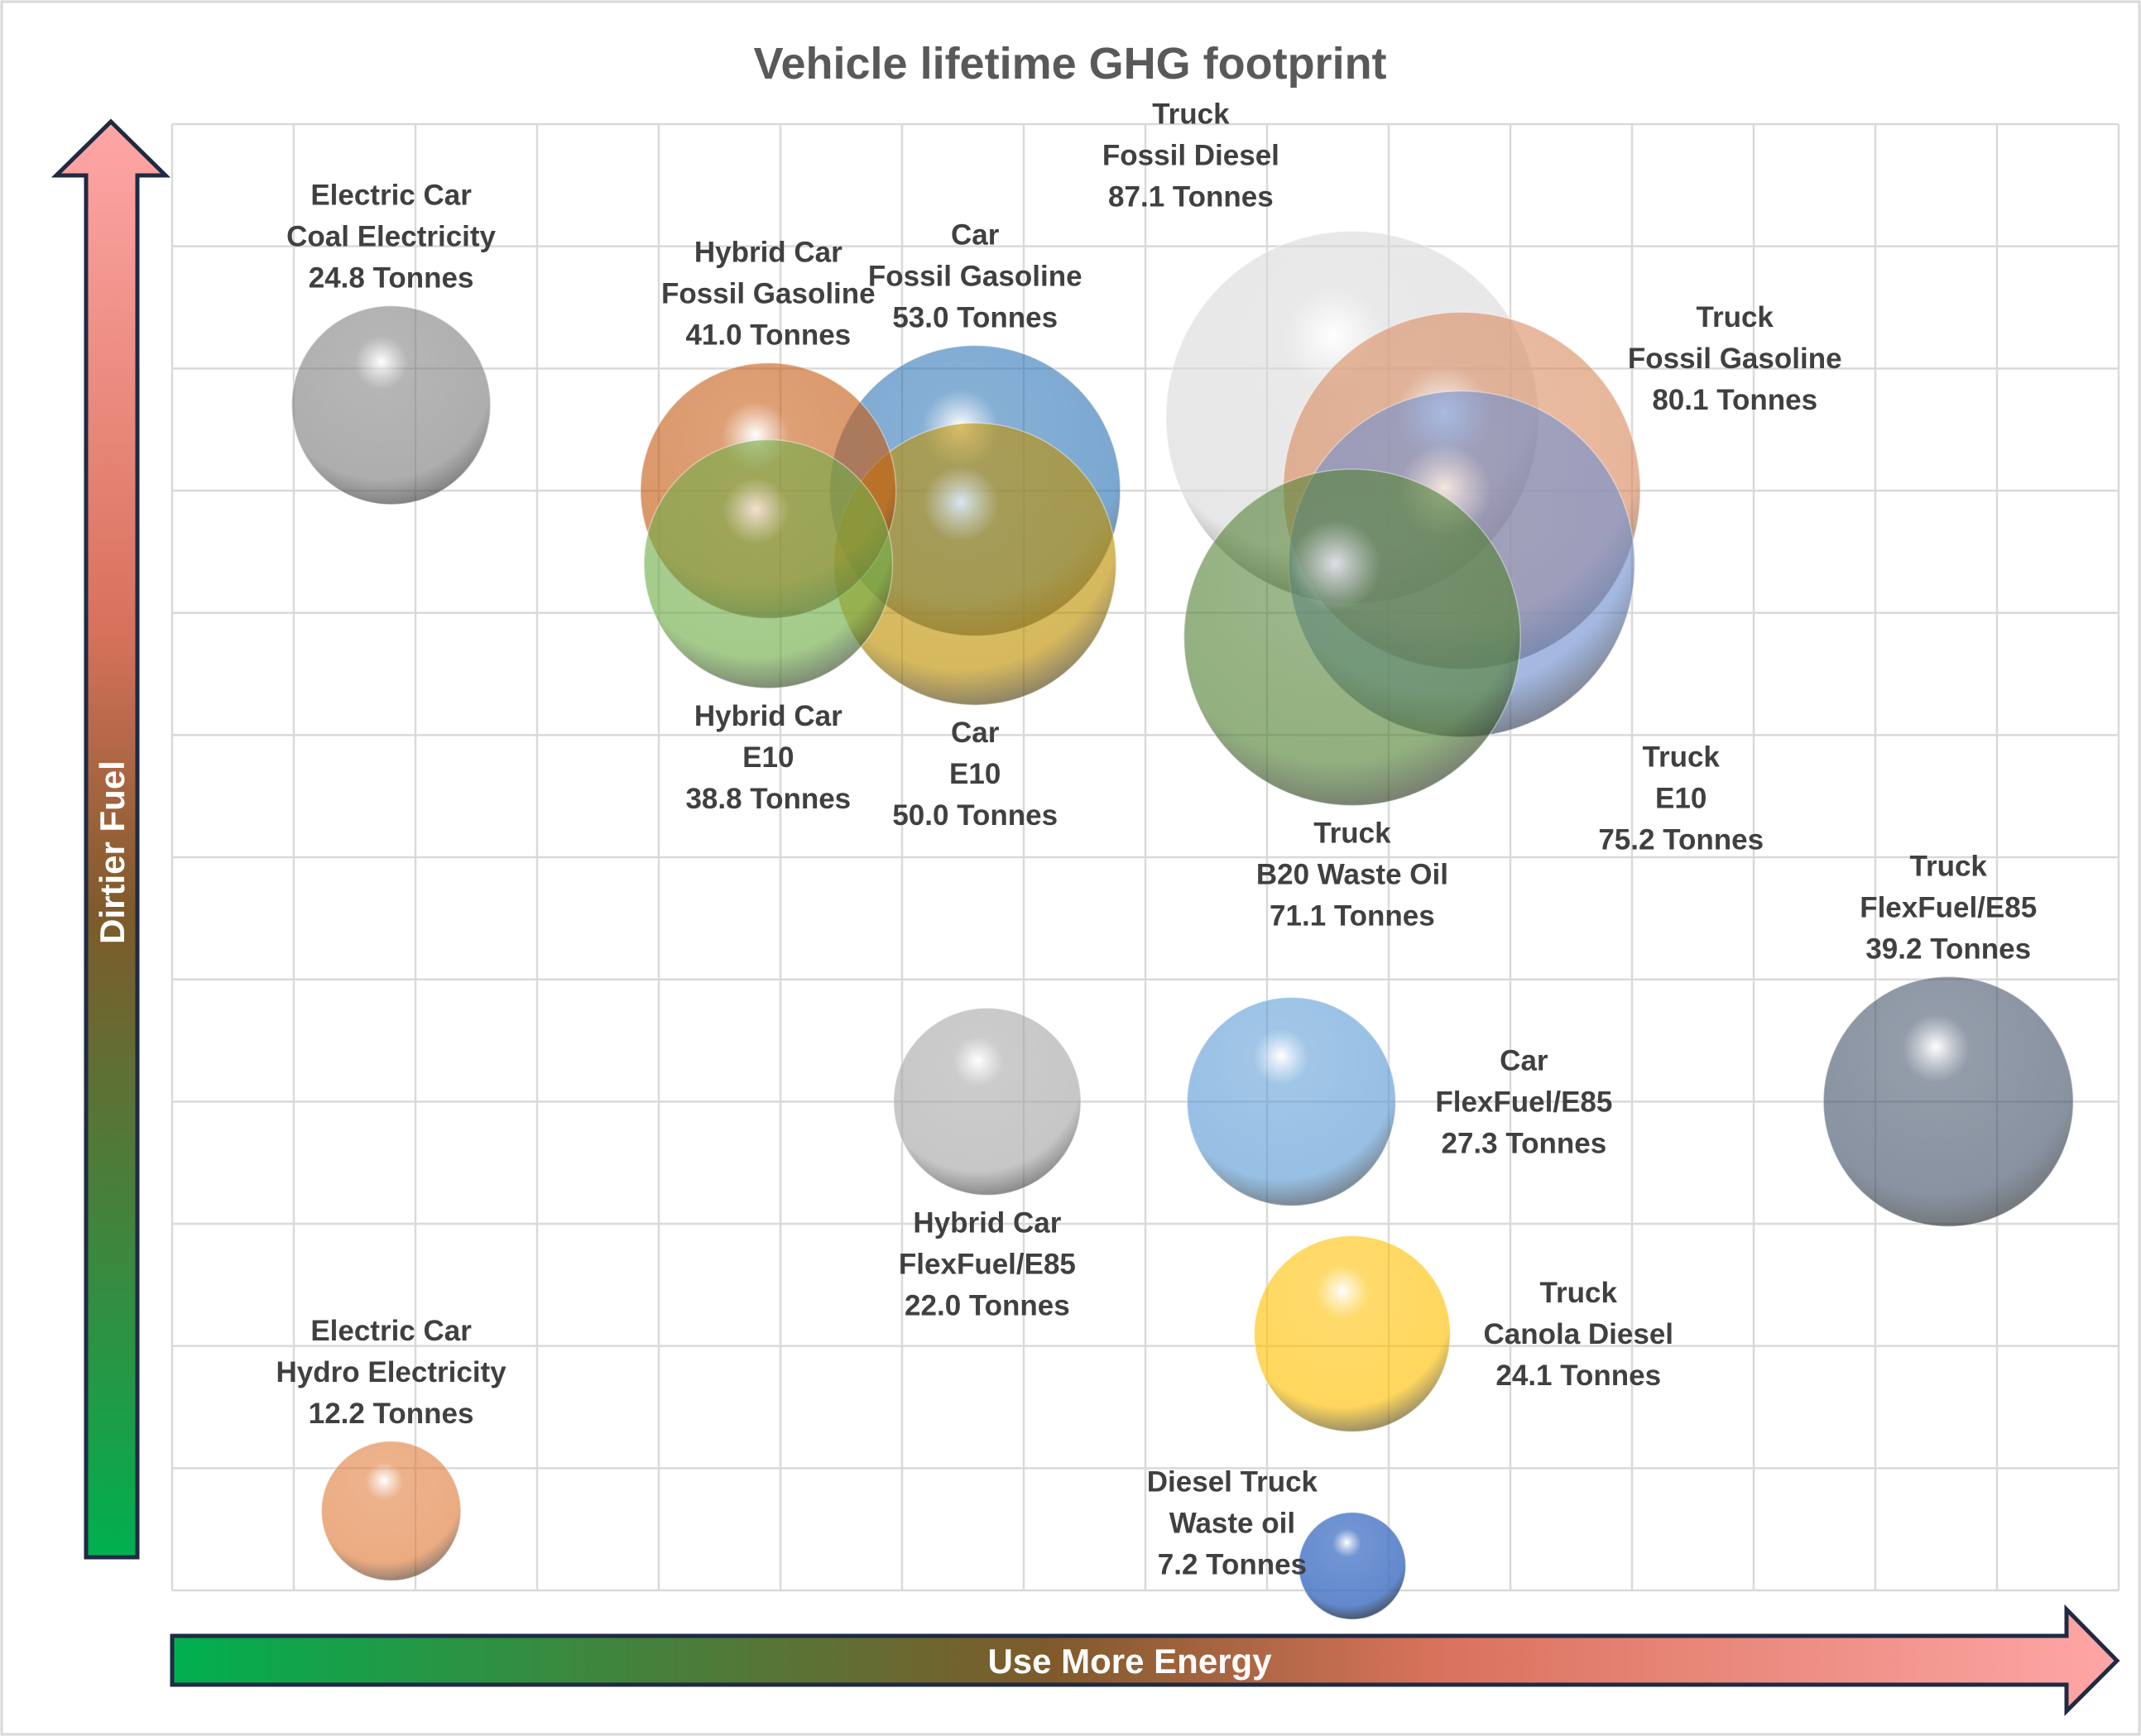 The height and width of the screenshot is (1736, 2141). I want to click on data-label-line: Canola Diesel, so click(1578, 1334).